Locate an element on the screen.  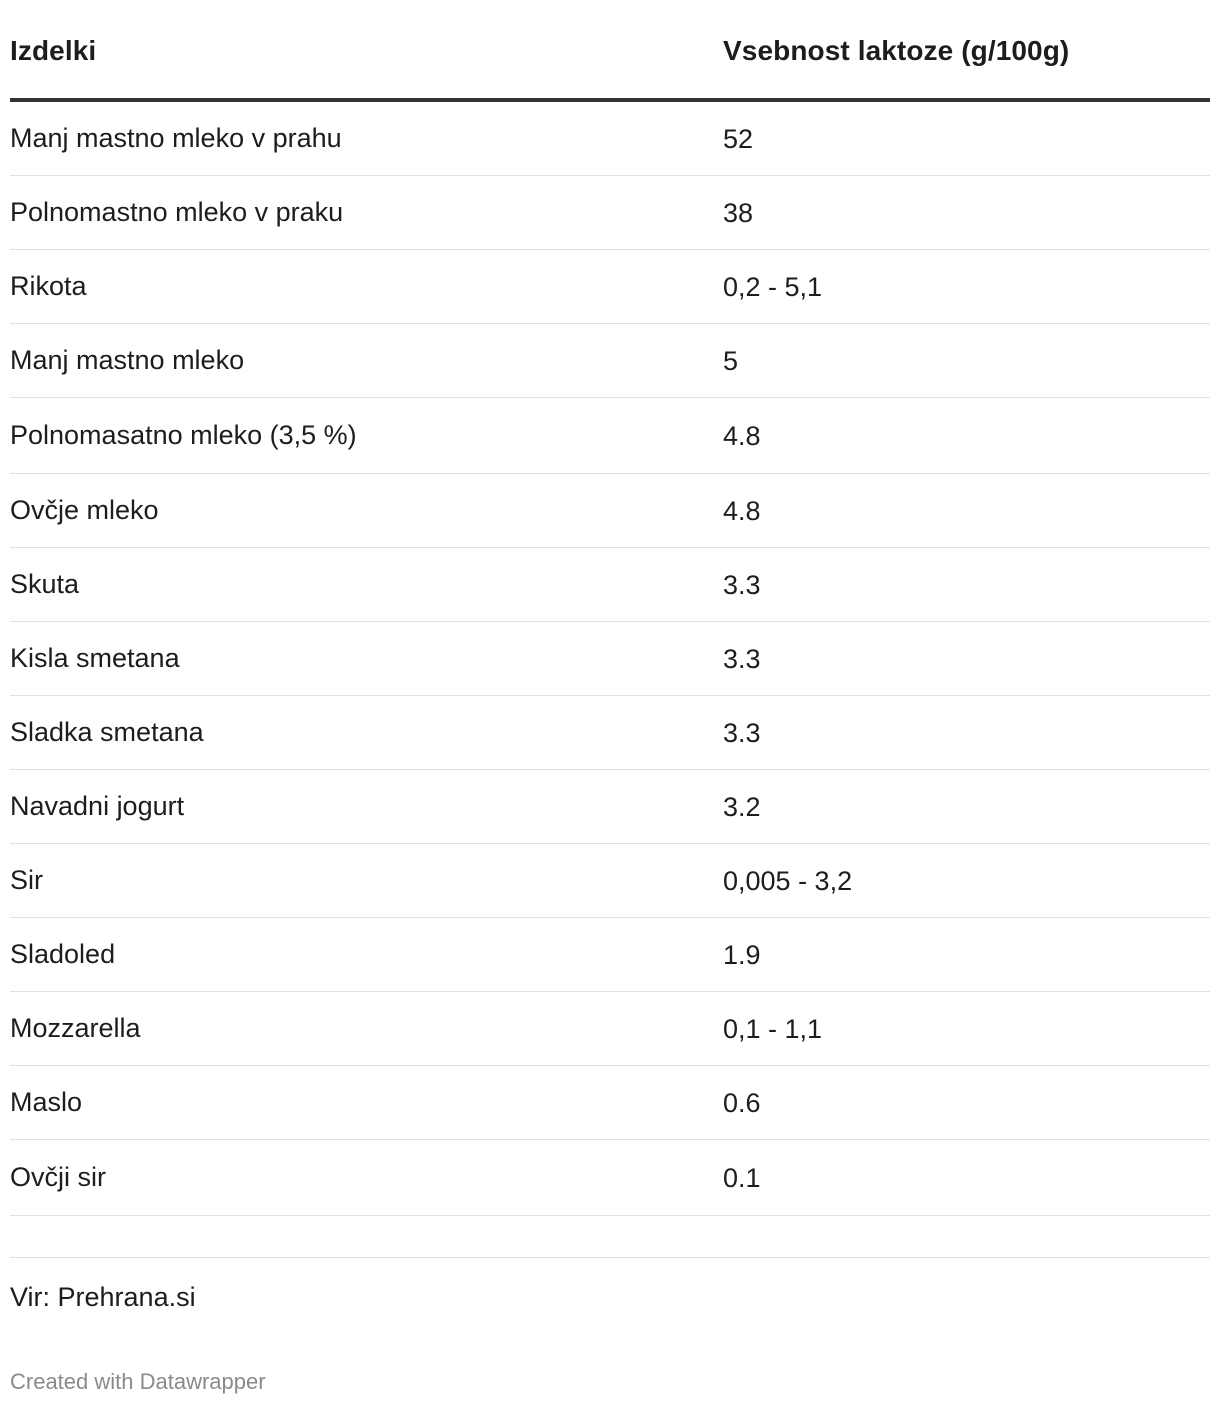
table-row: Sladka smetana 3.3 is located at coordinates (610, 732).